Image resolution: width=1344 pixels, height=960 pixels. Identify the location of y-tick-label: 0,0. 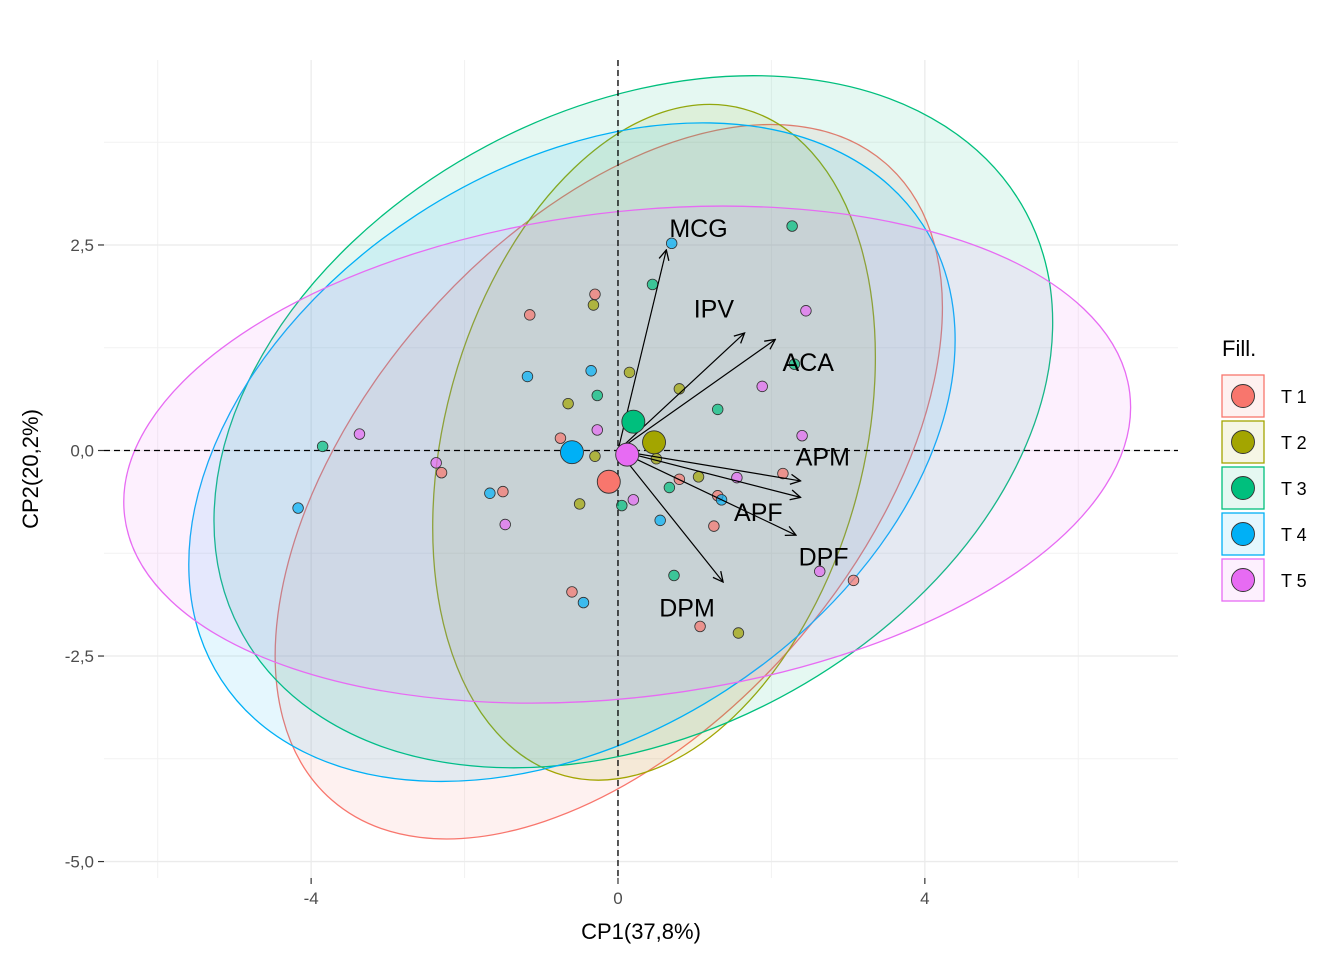
(82, 451).